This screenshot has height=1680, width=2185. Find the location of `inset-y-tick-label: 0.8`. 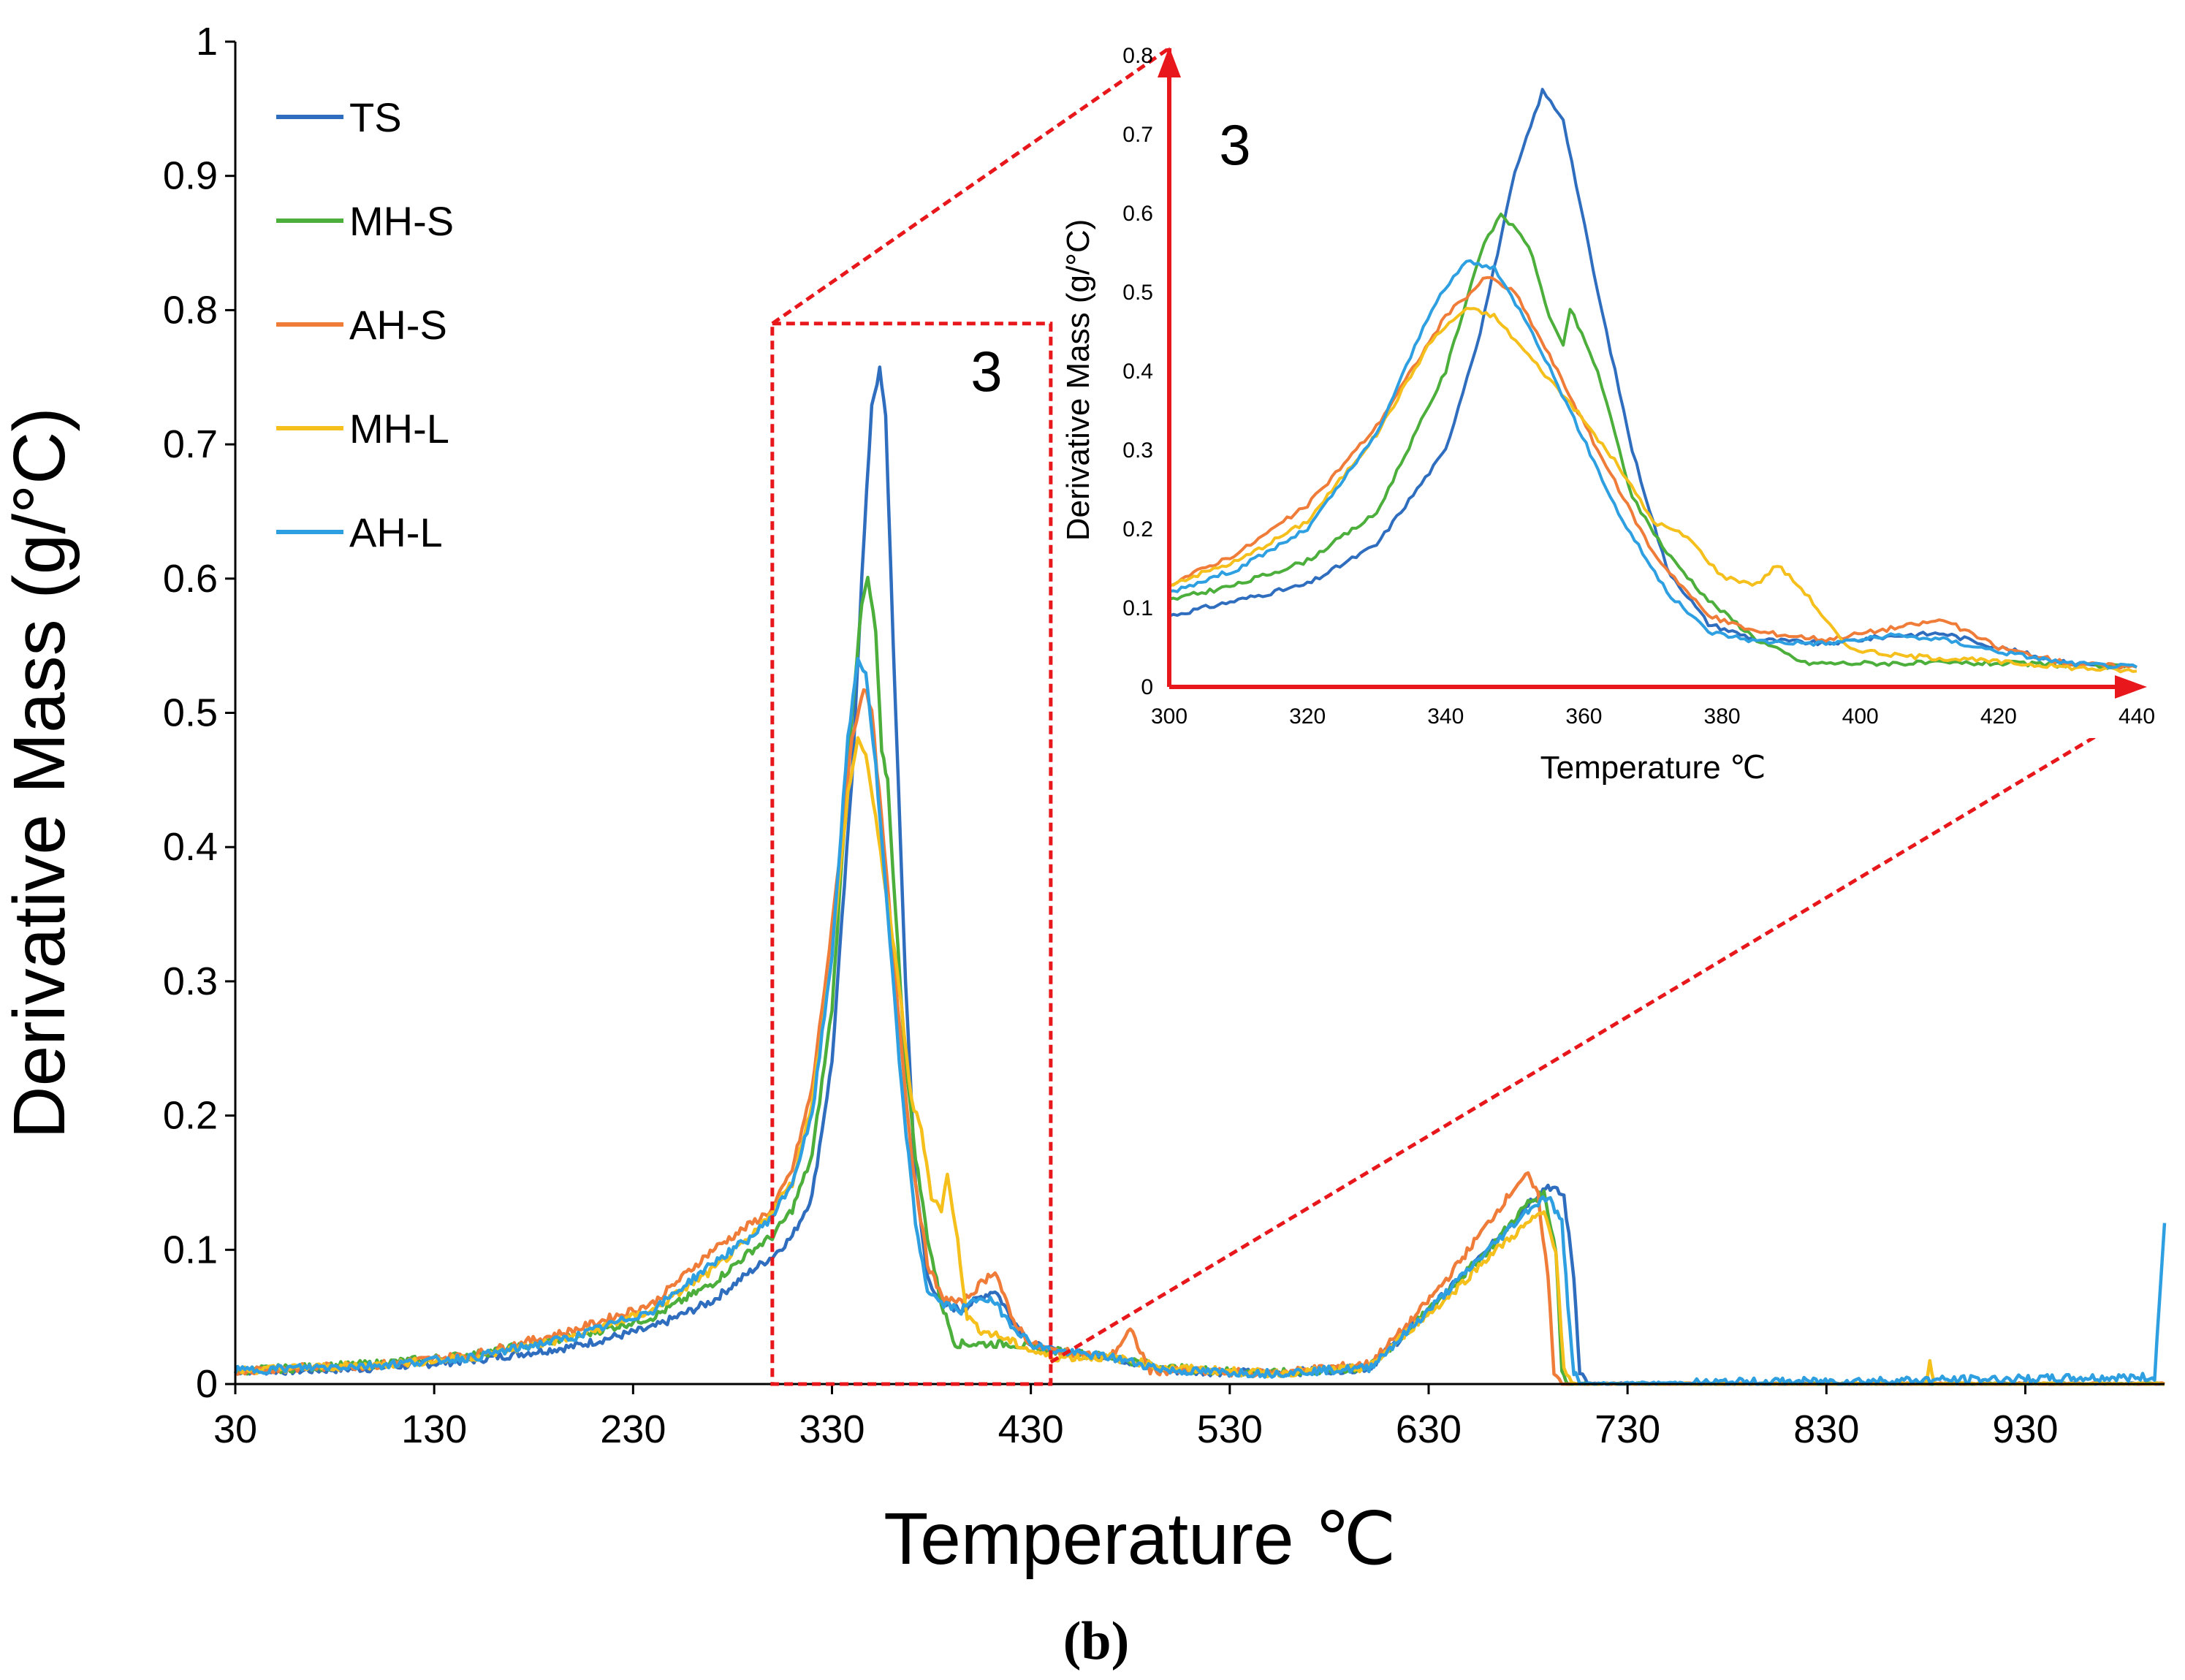

inset-y-tick-label: 0.8 is located at coordinates (1137, 56).